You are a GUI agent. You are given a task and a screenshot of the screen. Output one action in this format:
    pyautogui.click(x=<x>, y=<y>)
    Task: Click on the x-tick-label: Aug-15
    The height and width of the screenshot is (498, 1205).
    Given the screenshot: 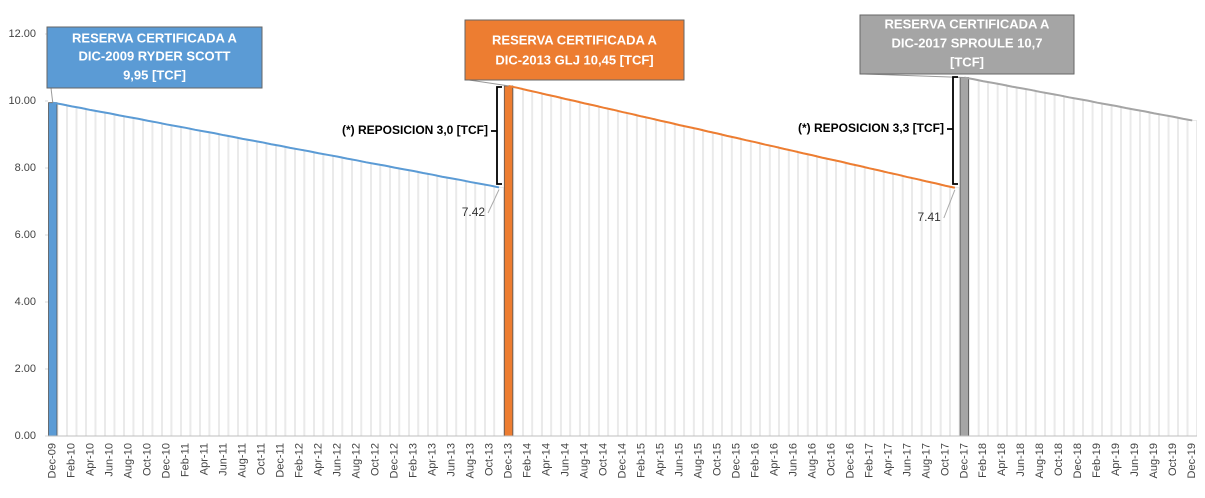 What is the action you would take?
    pyautogui.click(x=698, y=460)
    